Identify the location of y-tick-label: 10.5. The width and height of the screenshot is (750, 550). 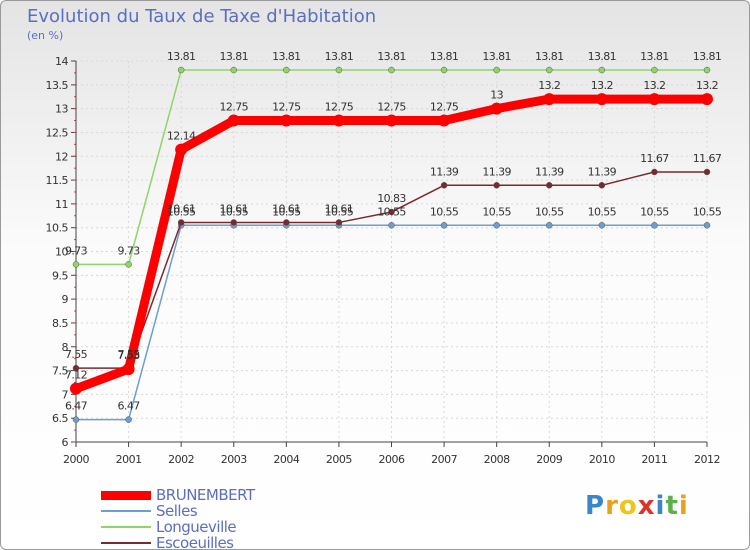
(57, 228).